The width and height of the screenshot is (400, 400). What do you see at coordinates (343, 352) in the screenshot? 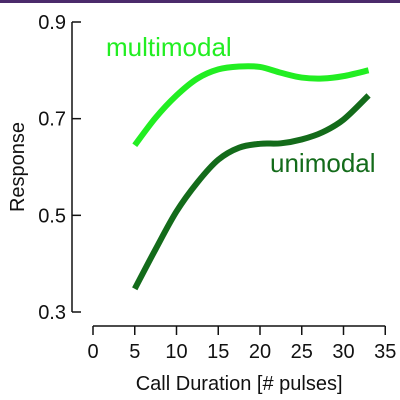
I see `x-tick-label-6: 30` at bounding box center [343, 352].